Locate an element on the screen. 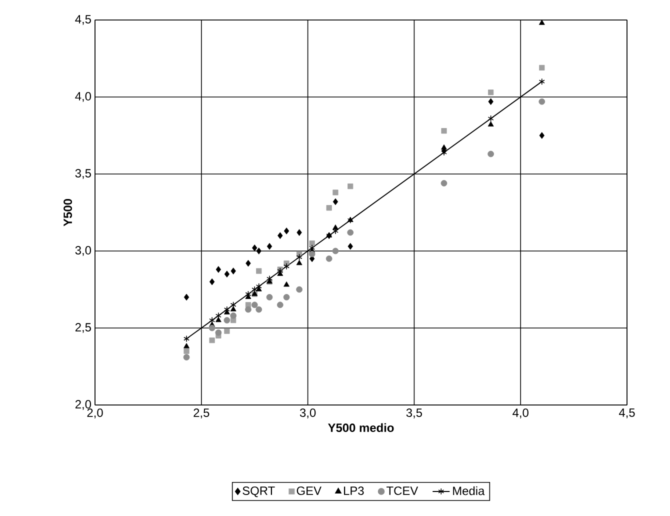  y-tick-label: 2,5 is located at coordinates (83, 328).